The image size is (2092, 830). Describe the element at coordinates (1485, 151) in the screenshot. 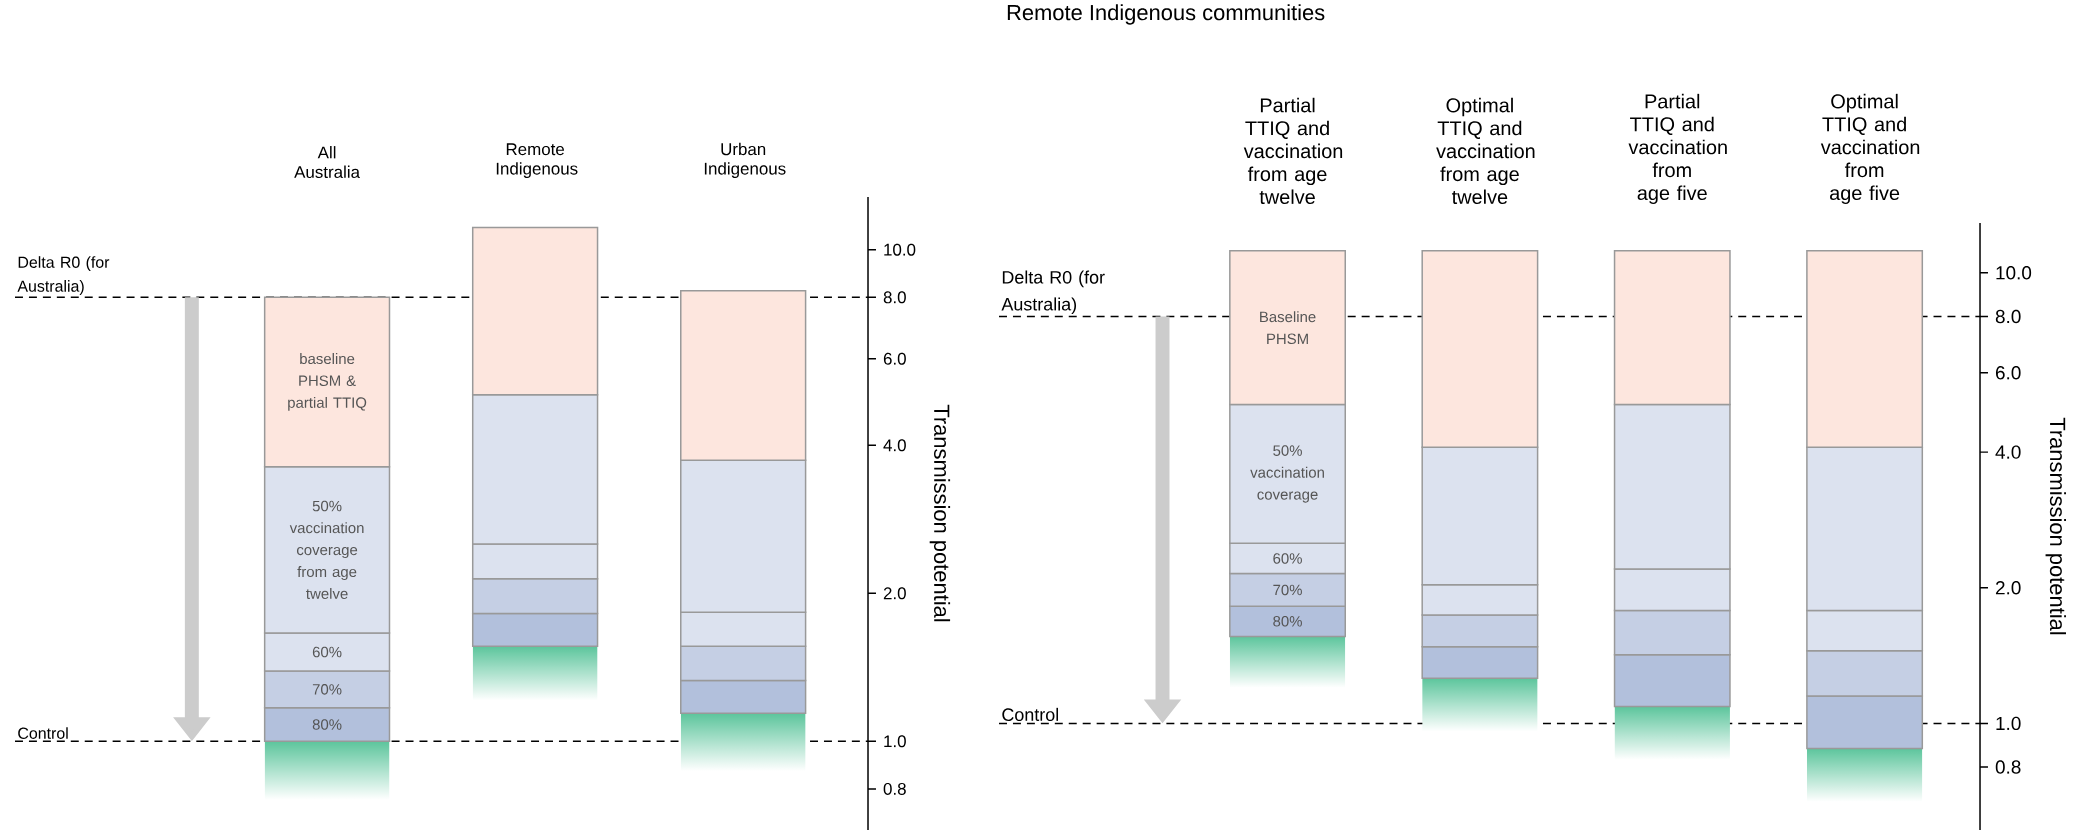

I see `x-tick-label: Optimal TTIQ and vaccination from age twelve` at that location.